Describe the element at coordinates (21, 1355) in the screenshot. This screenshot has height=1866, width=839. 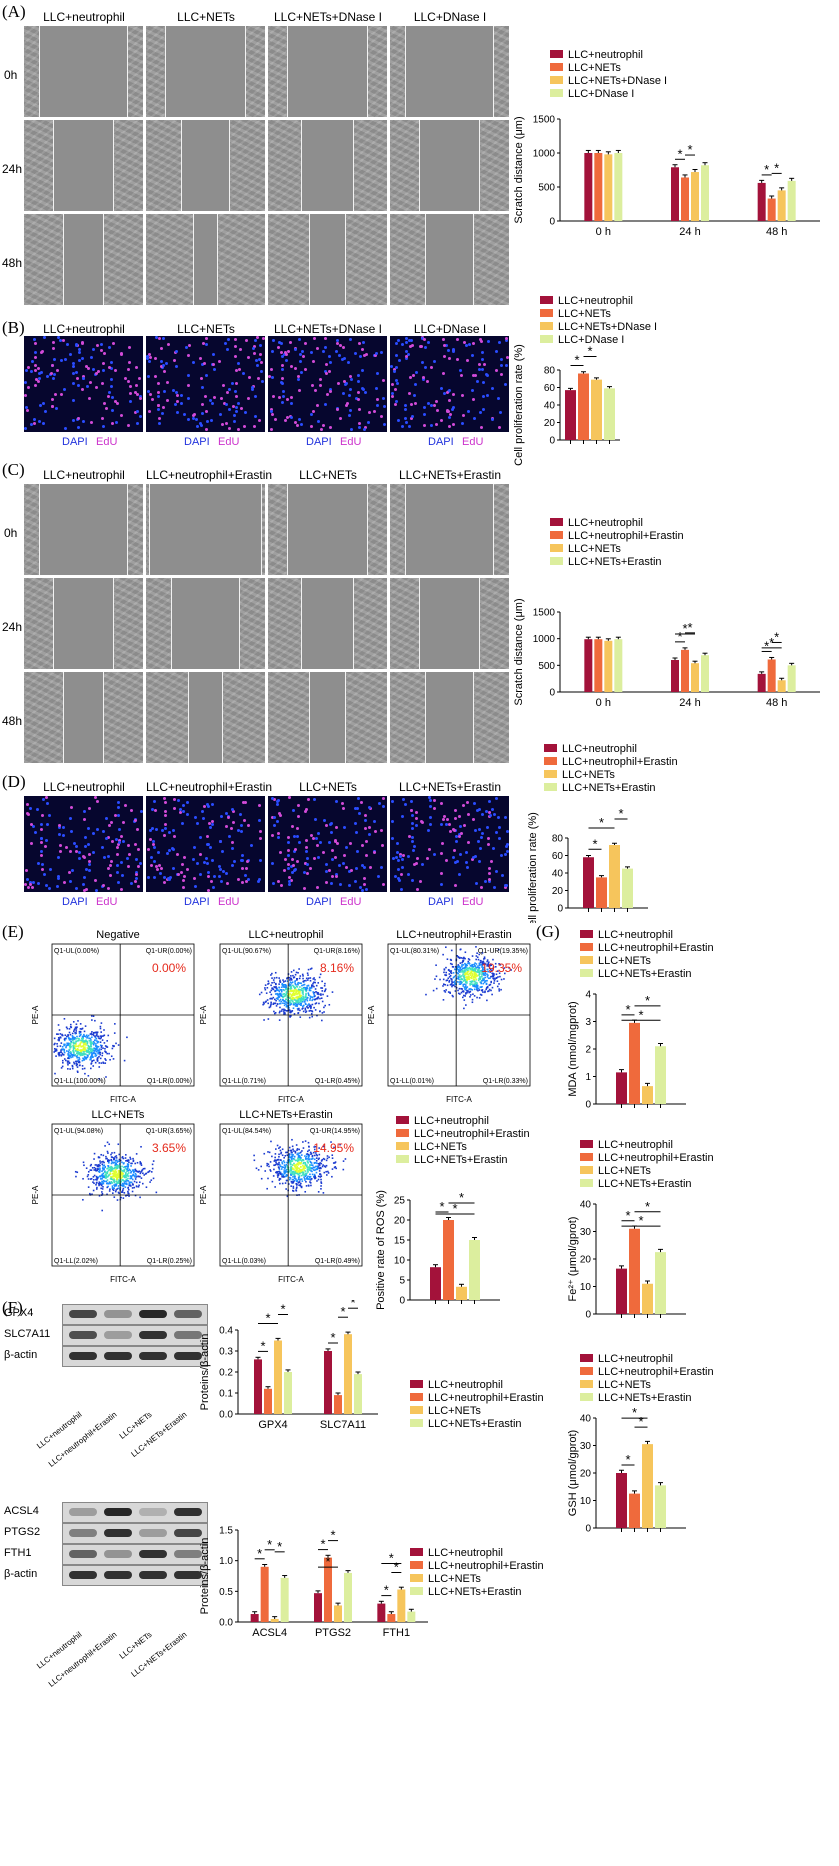
I see `blot-label: β-actin` at that location.